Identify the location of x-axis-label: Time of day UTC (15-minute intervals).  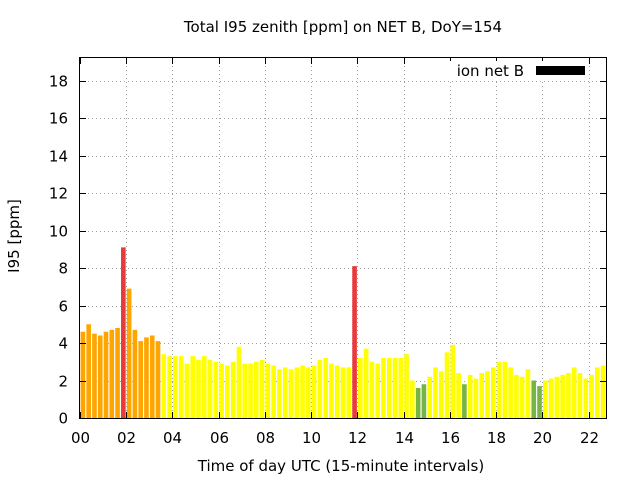
(340, 466).